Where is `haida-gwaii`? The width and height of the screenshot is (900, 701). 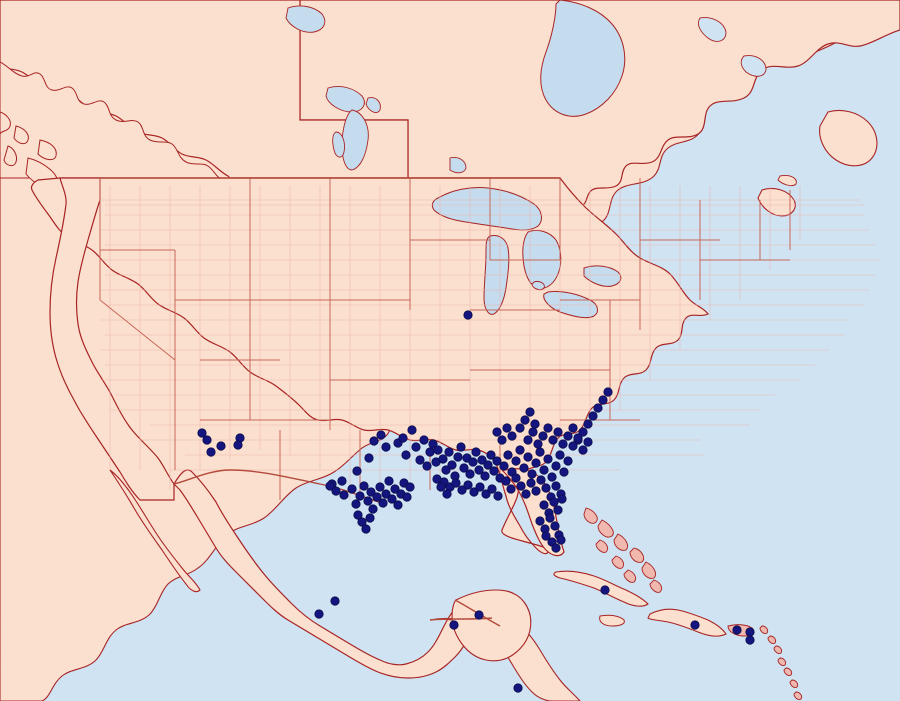
haida-gwaii is located at coordinates (10, 156).